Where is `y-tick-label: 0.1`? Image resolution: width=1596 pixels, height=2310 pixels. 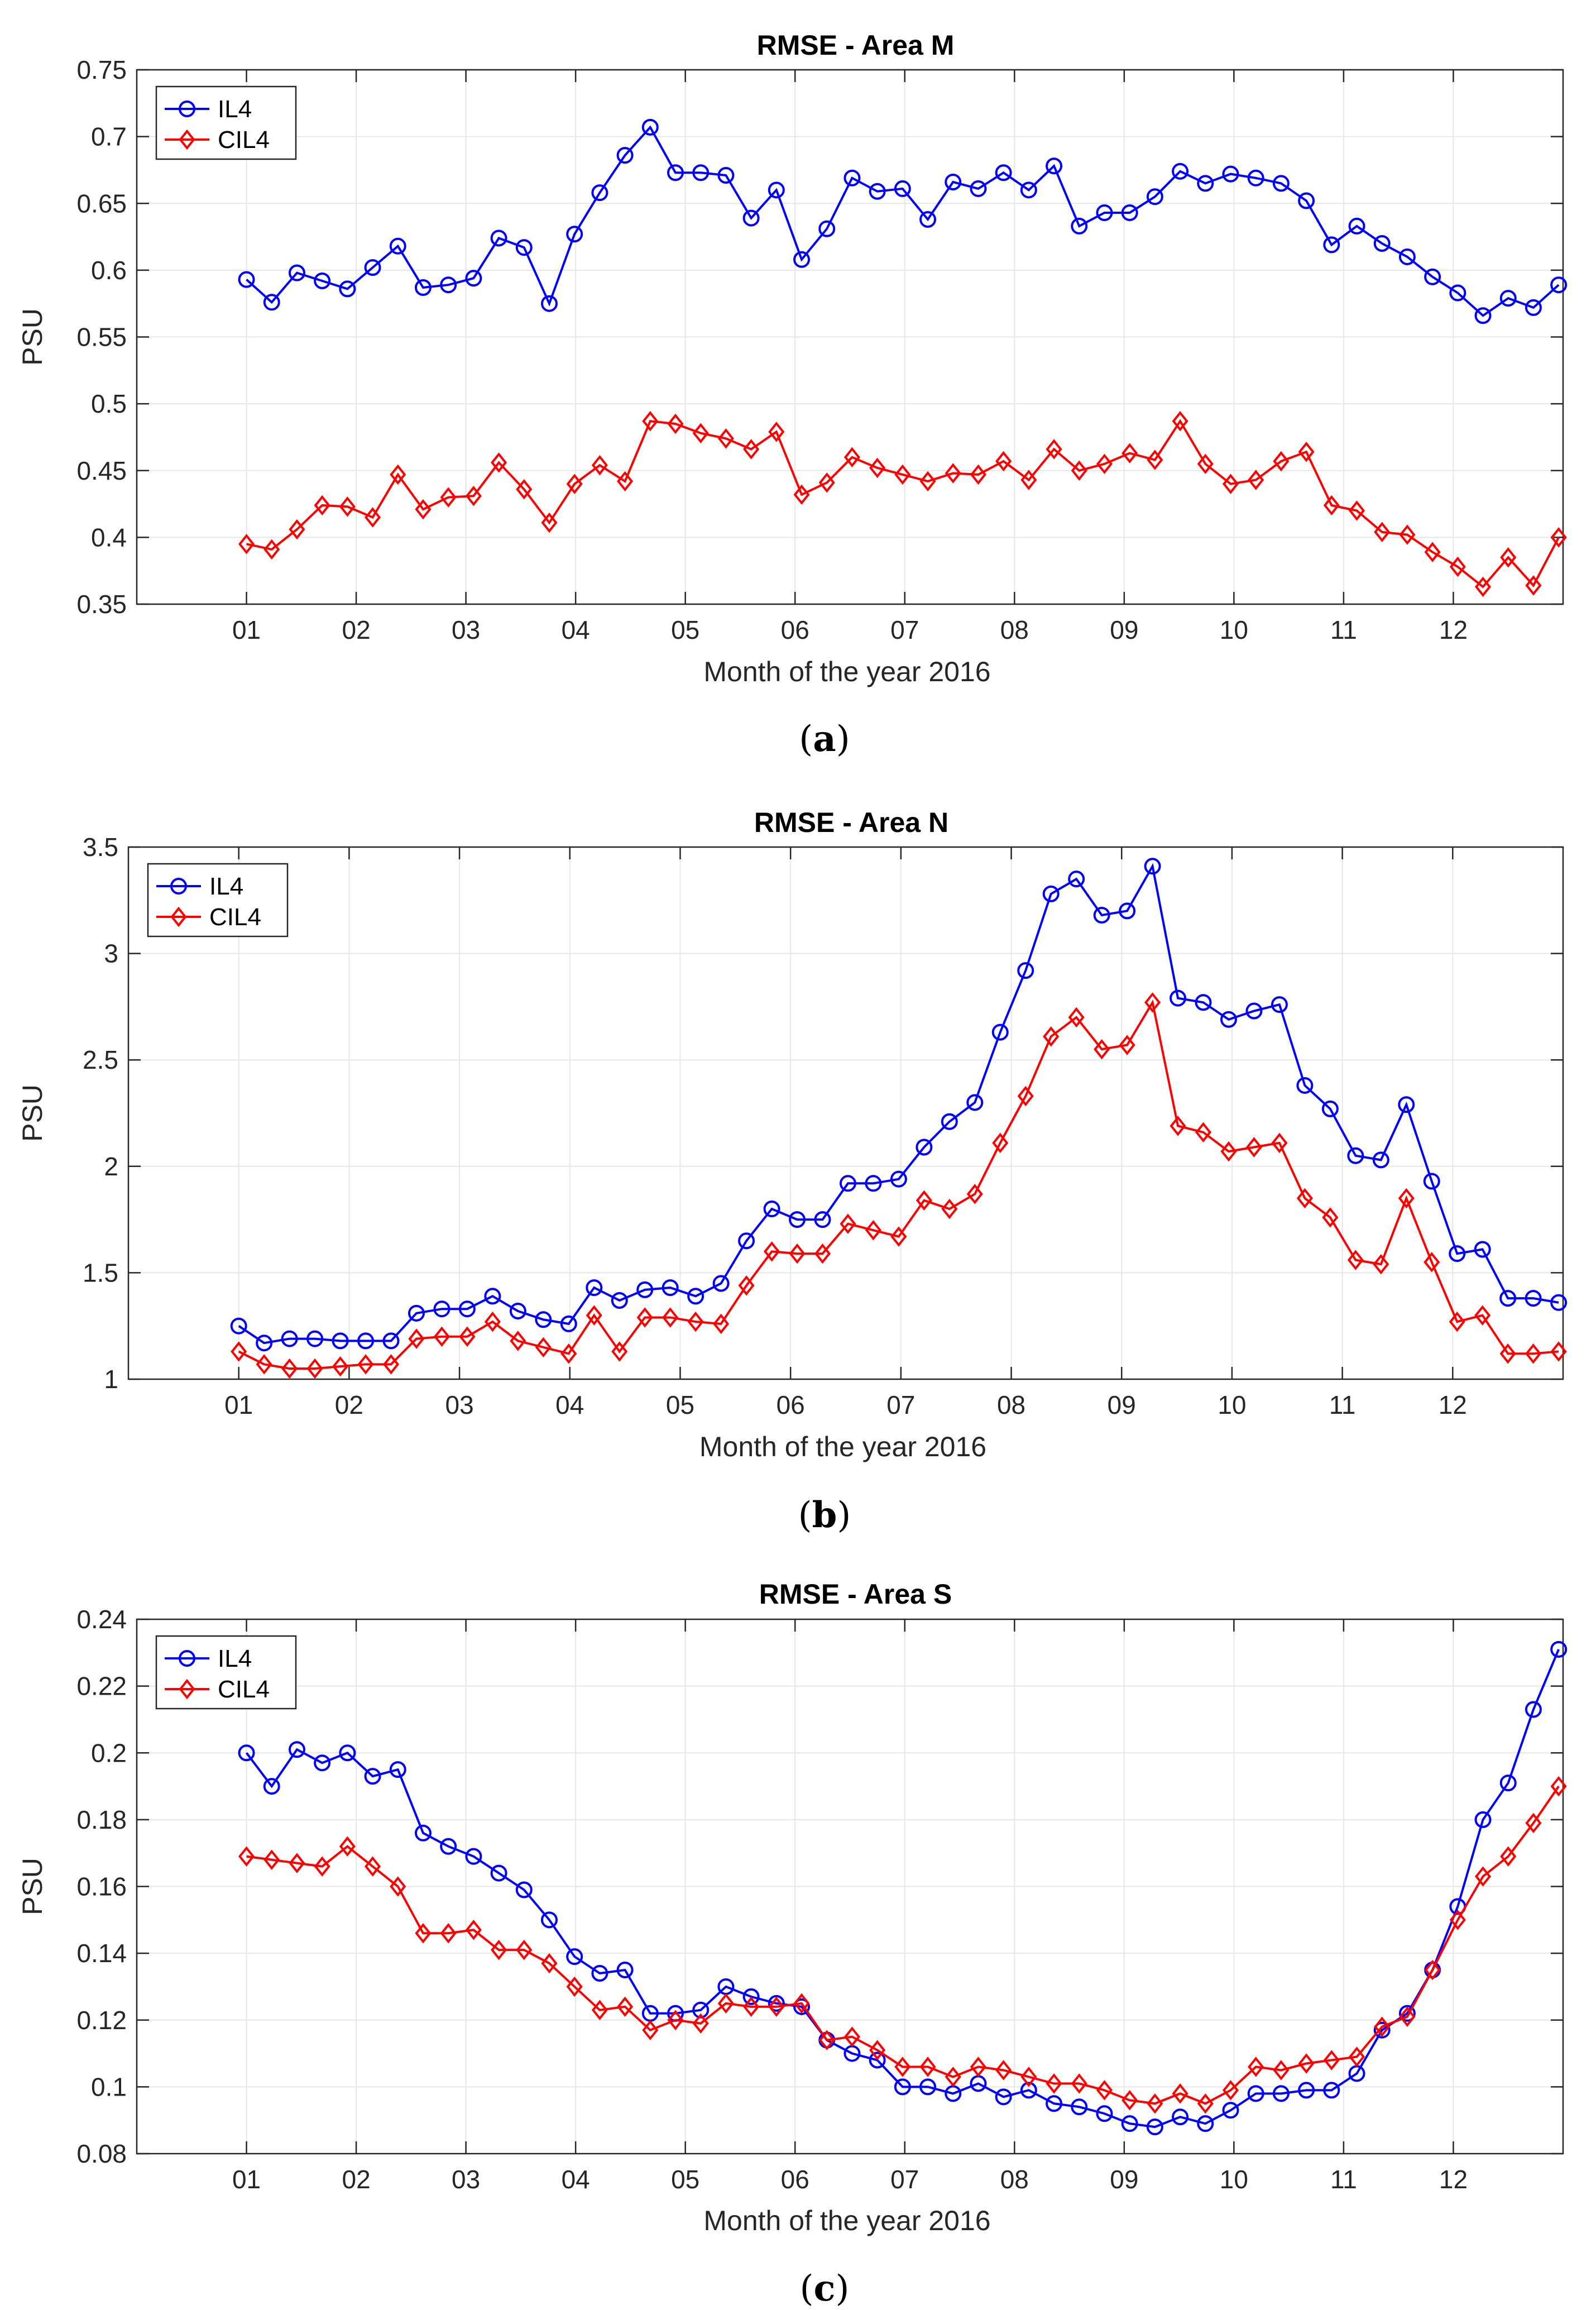 y-tick-label: 0.1 is located at coordinates (109, 2086).